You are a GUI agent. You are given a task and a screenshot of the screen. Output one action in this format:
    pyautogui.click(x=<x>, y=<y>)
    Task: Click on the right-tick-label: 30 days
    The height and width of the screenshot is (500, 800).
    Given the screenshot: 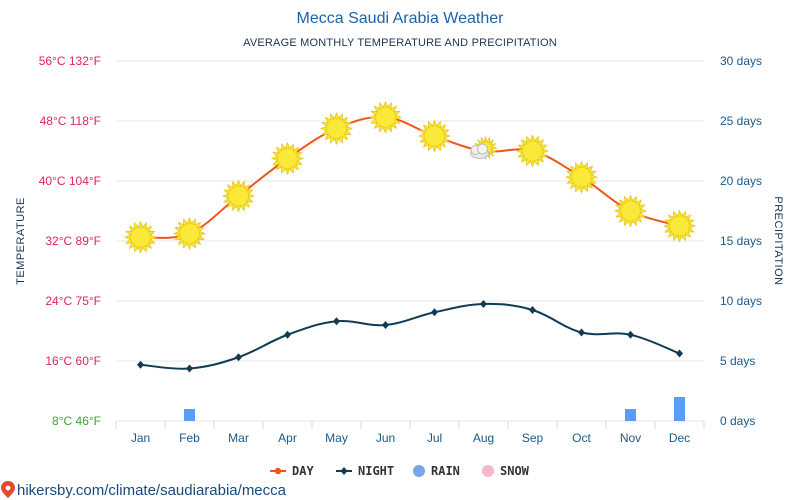 What is the action you would take?
    pyautogui.click(x=741, y=61)
    